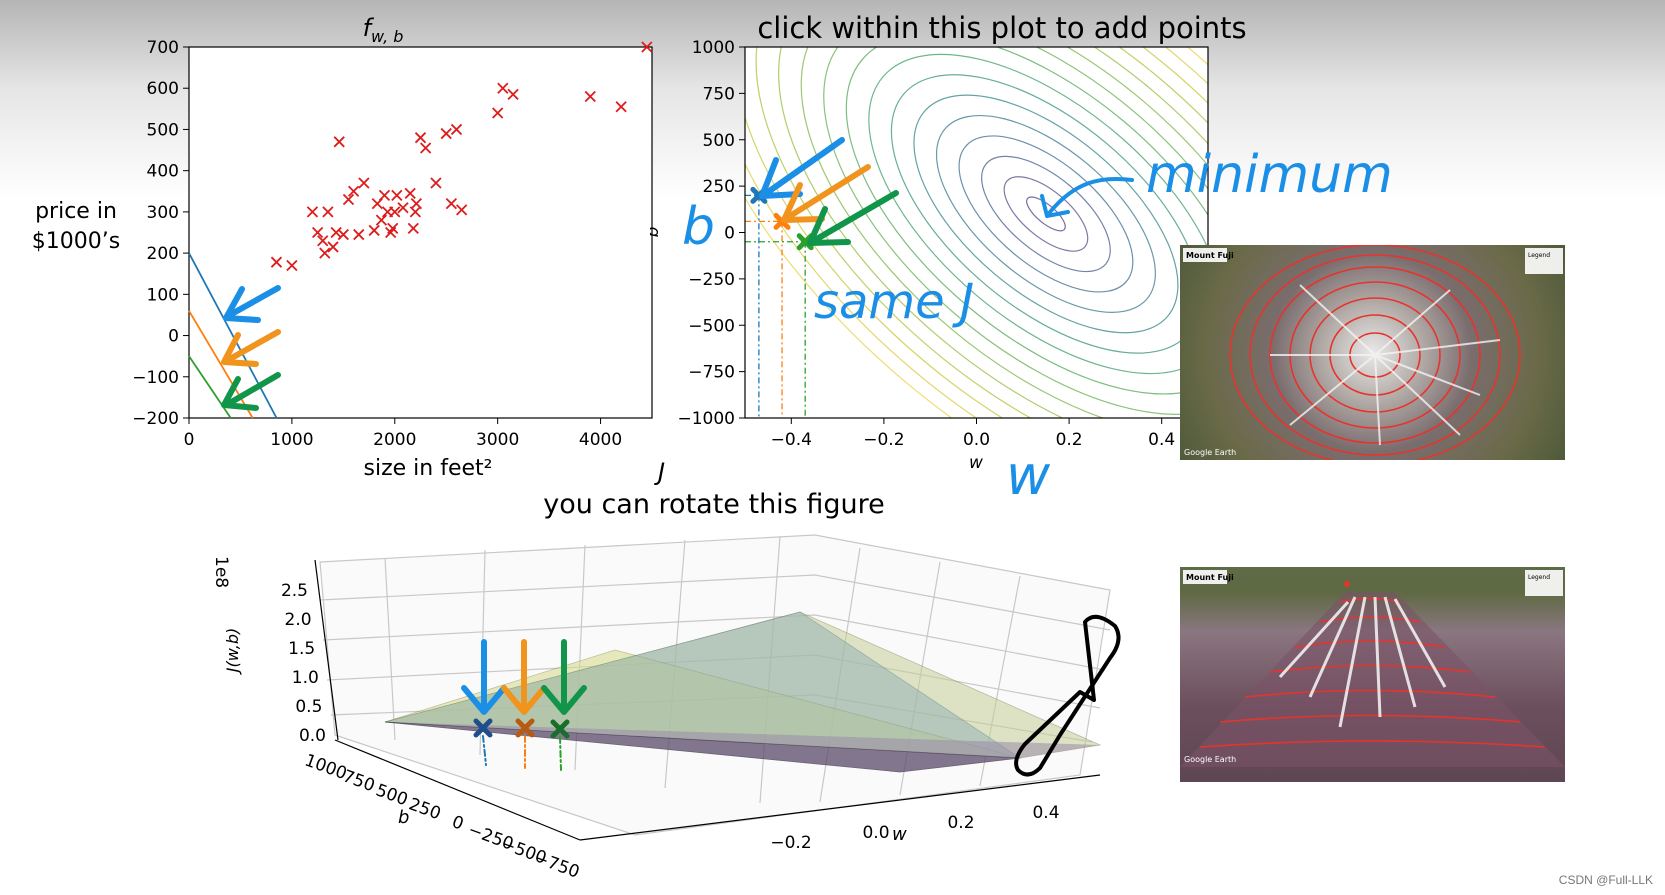  I want to click on surface-wtick-label: −0.2, so click(790, 843).